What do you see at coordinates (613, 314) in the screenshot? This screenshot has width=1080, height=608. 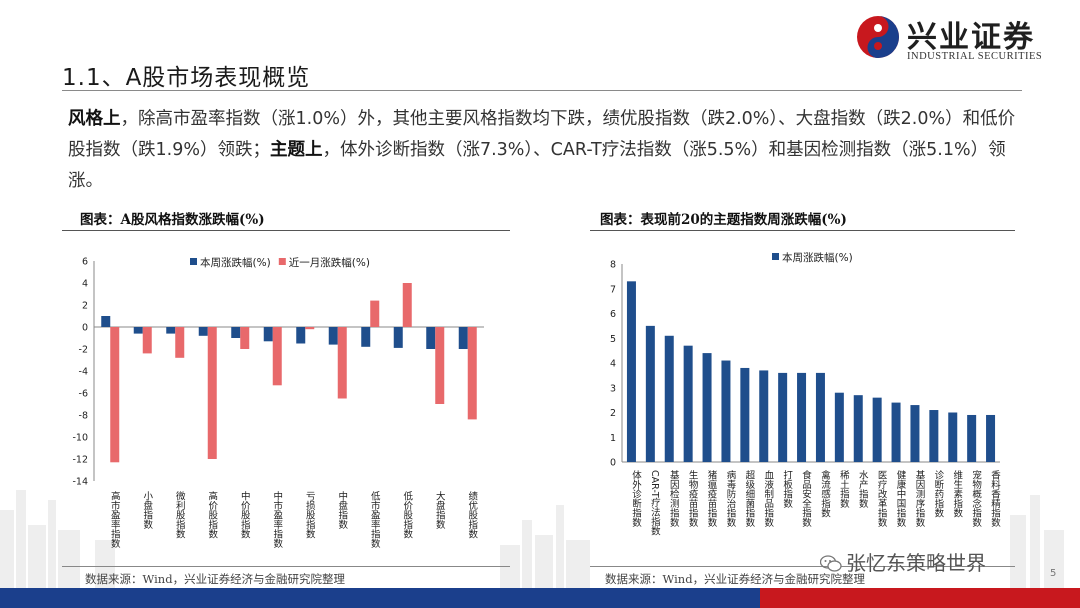 I see `y-tick-label: 6` at bounding box center [613, 314].